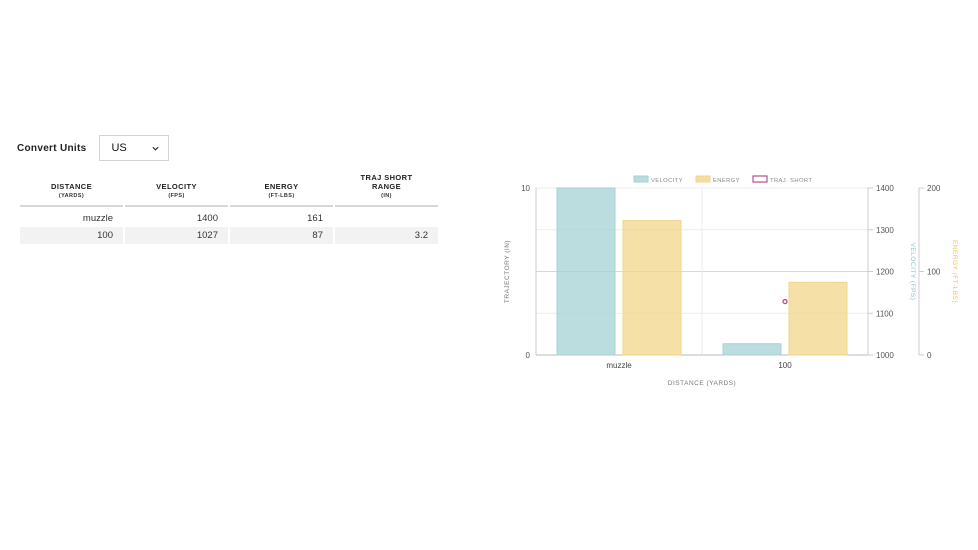 The height and width of the screenshot is (550, 978). Describe the element at coordinates (386, 235) in the screenshot. I see `cell-traj: 3.2` at that location.